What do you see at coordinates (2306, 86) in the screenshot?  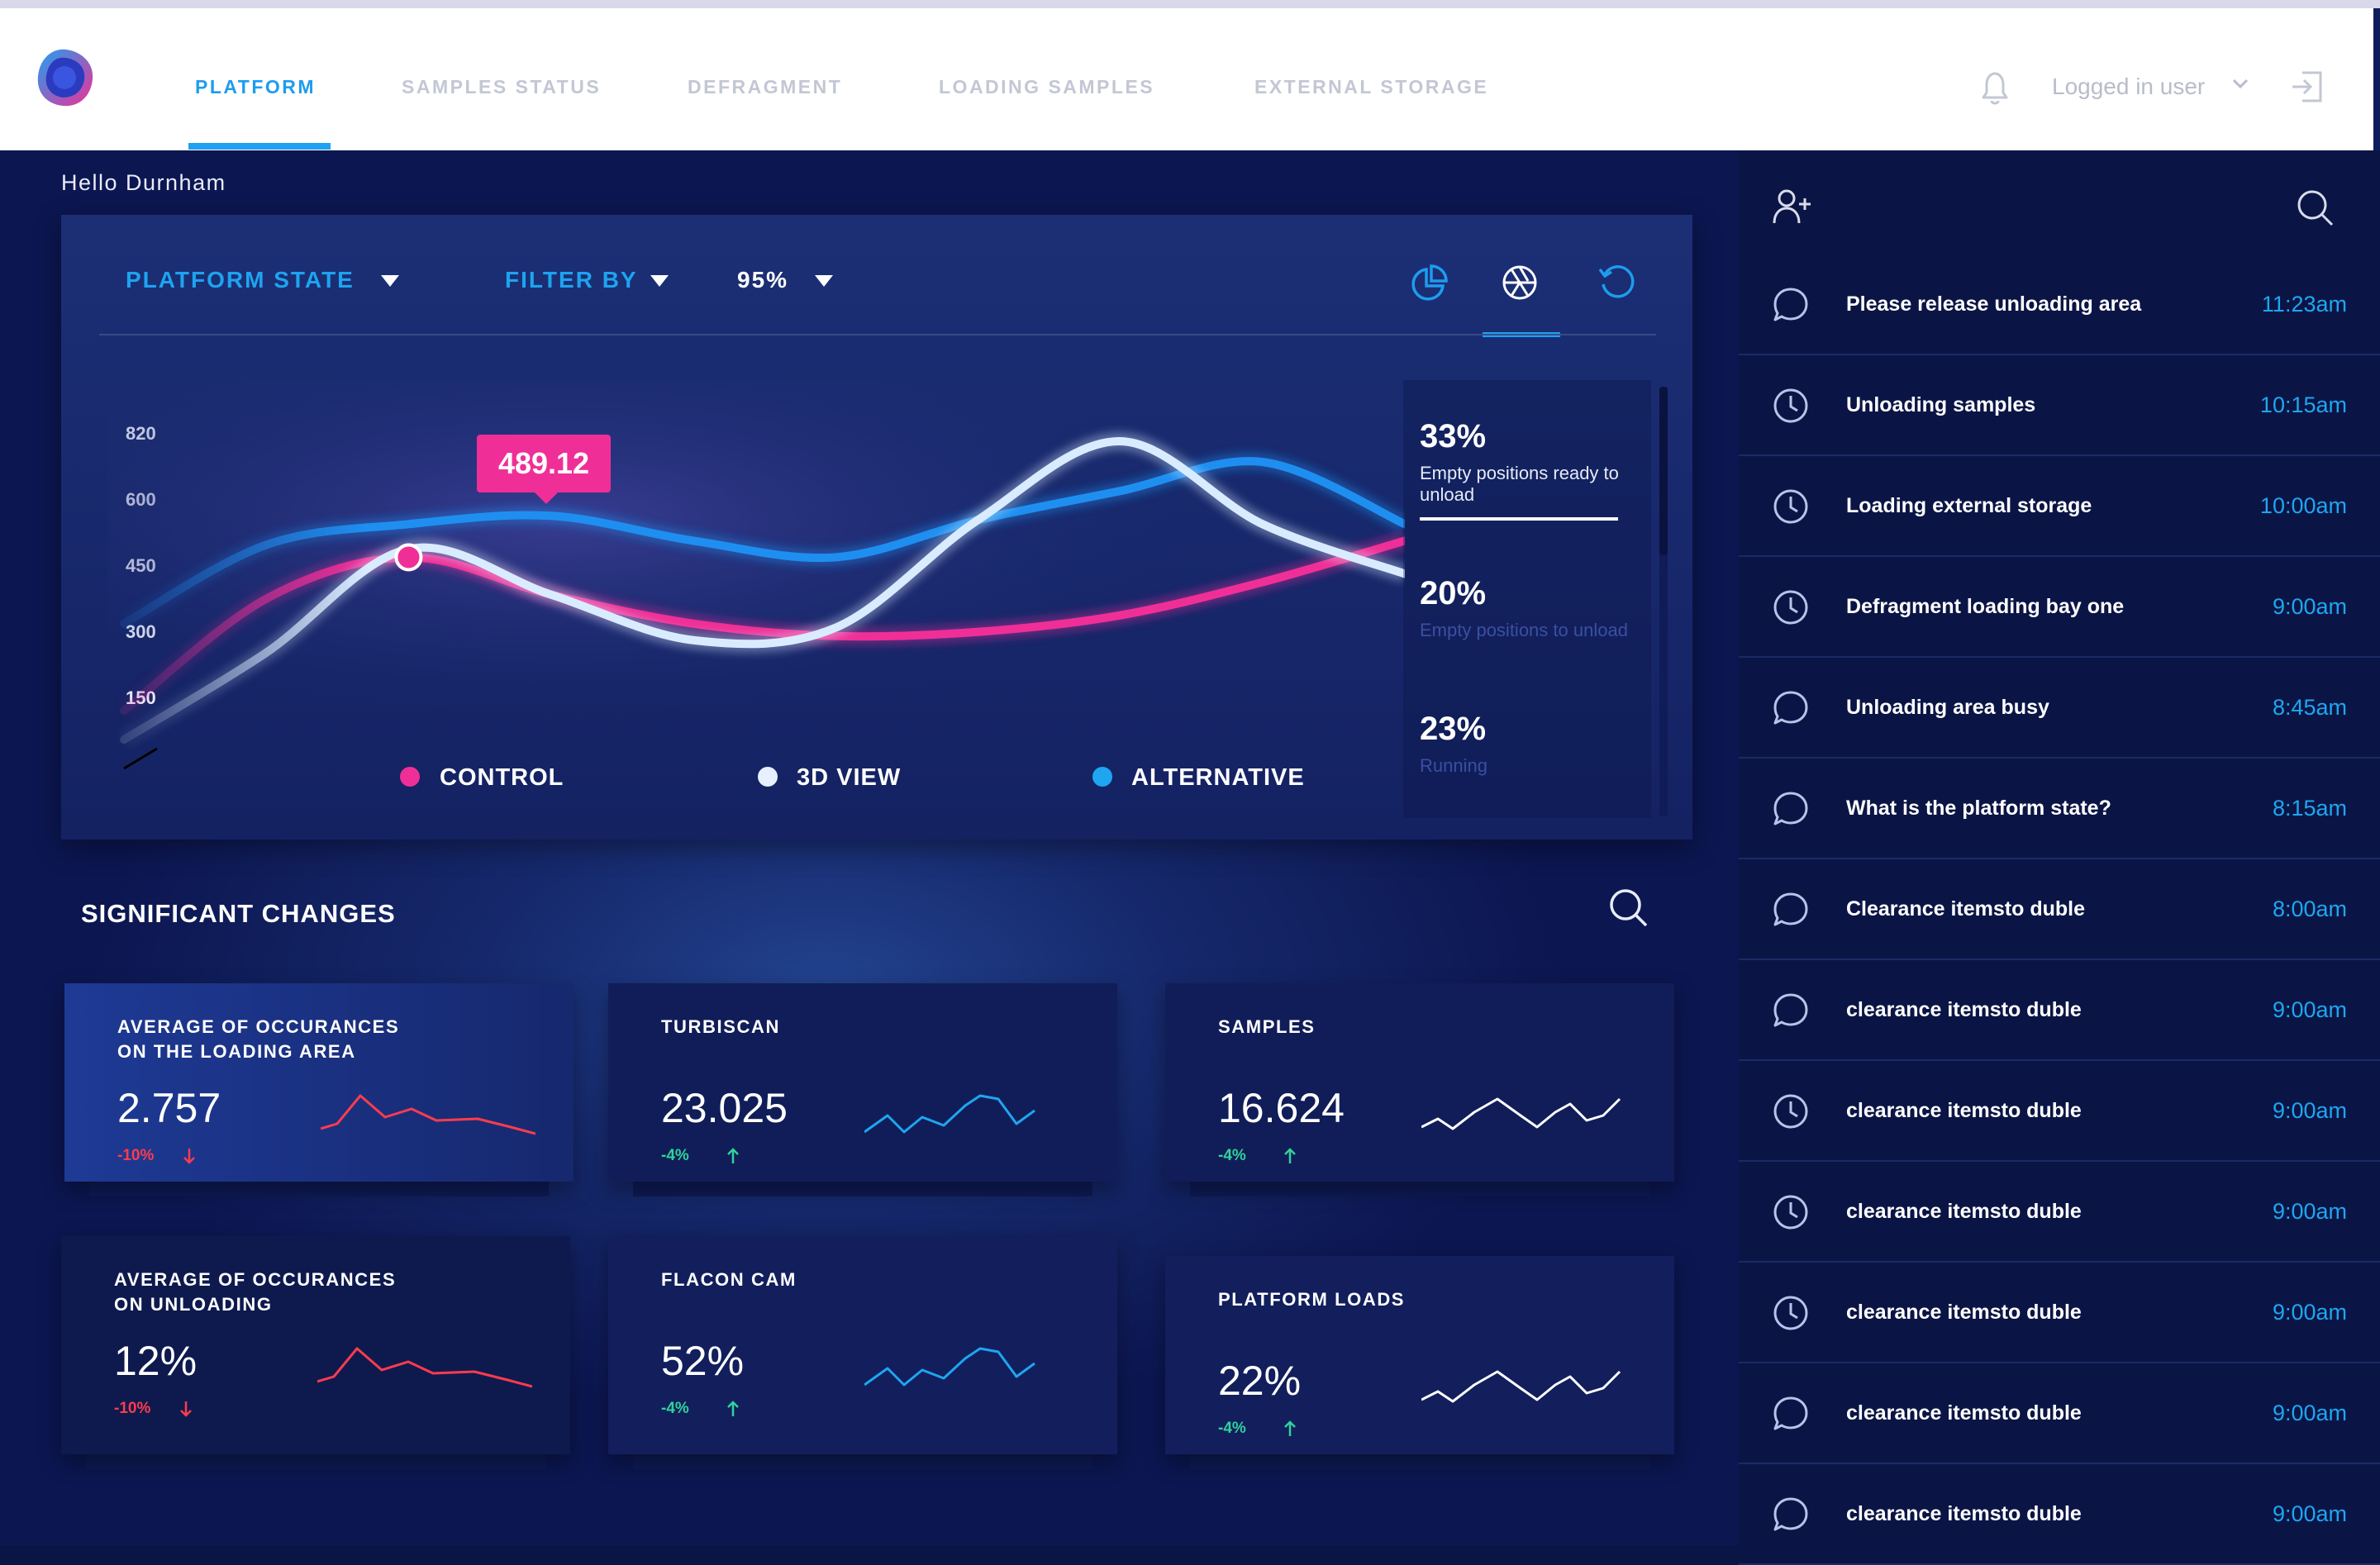 I see `logout-icon` at bounding box center [2306, 86].